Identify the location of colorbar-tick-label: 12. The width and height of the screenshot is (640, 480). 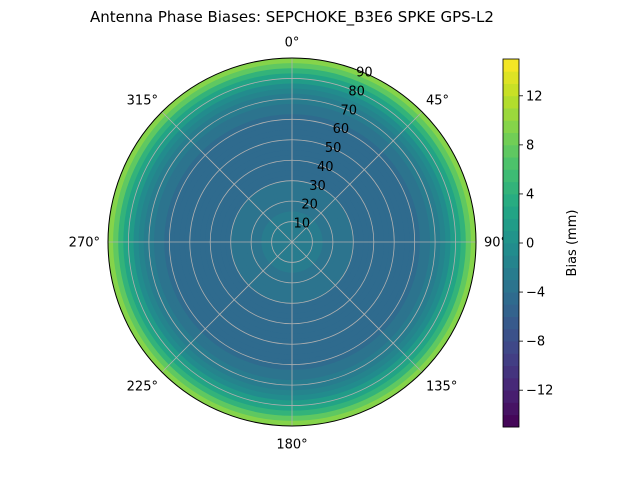
(534, 96).